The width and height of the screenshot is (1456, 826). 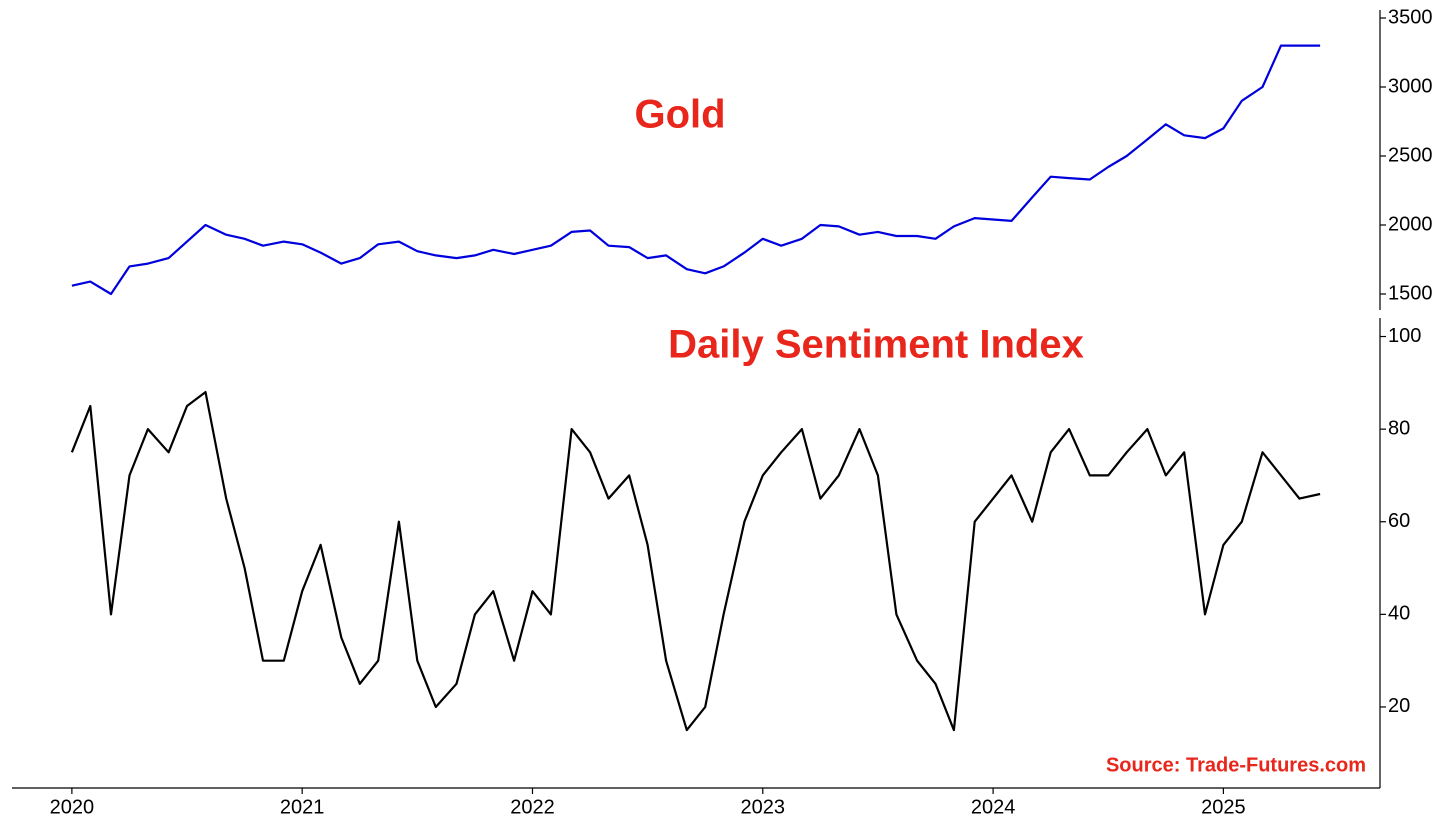 I want to click on y-tick-label: 40, so click(x=1399, y=614).